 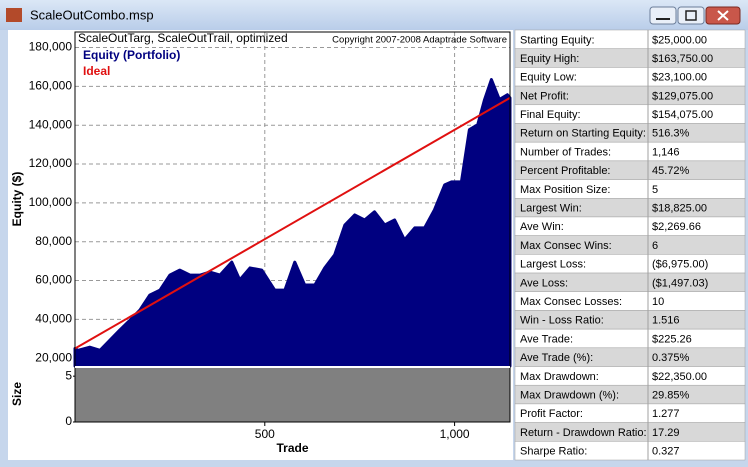 What do you see at coordinates (666, 452) in the screenshot?
I see `stat-value: 0.327` at bounding box center [666, 452].